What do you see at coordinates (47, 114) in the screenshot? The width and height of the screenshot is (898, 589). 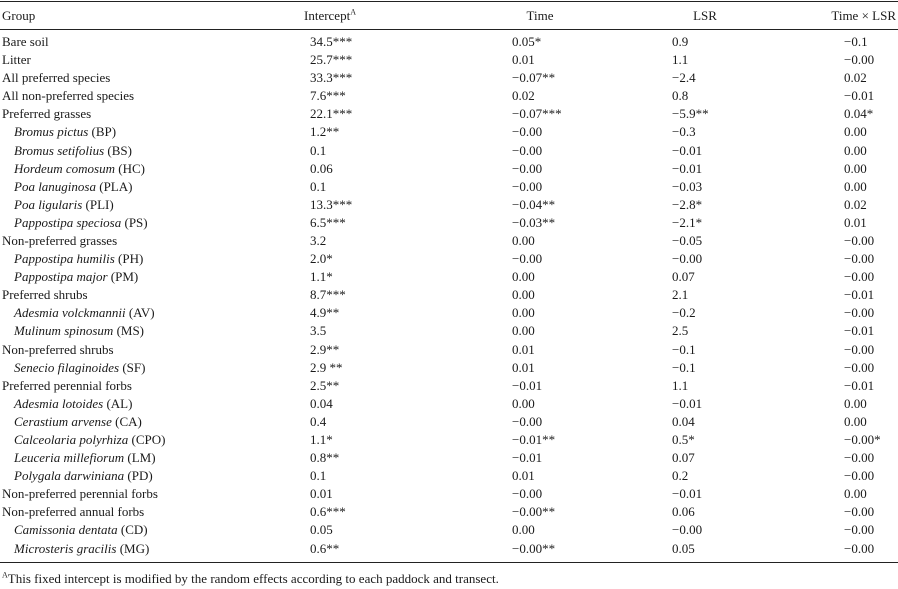 I see `group-name: Preferred grasses` at bounding box center [47, 114].